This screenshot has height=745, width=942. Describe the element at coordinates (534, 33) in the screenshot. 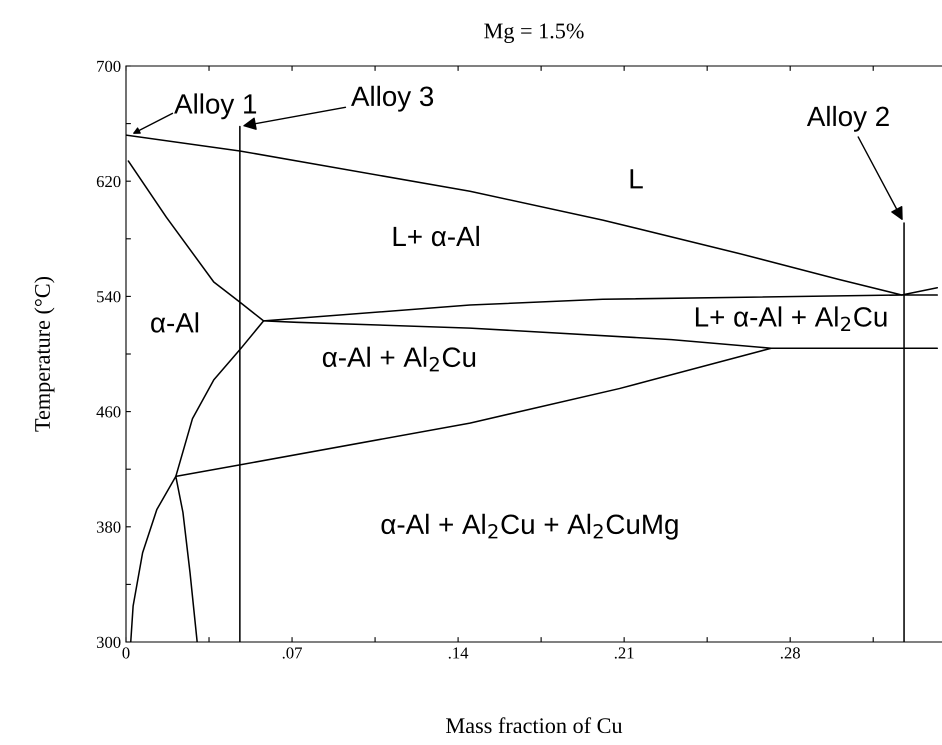

I see `chart-title: Mg = 1.5%` at that location.